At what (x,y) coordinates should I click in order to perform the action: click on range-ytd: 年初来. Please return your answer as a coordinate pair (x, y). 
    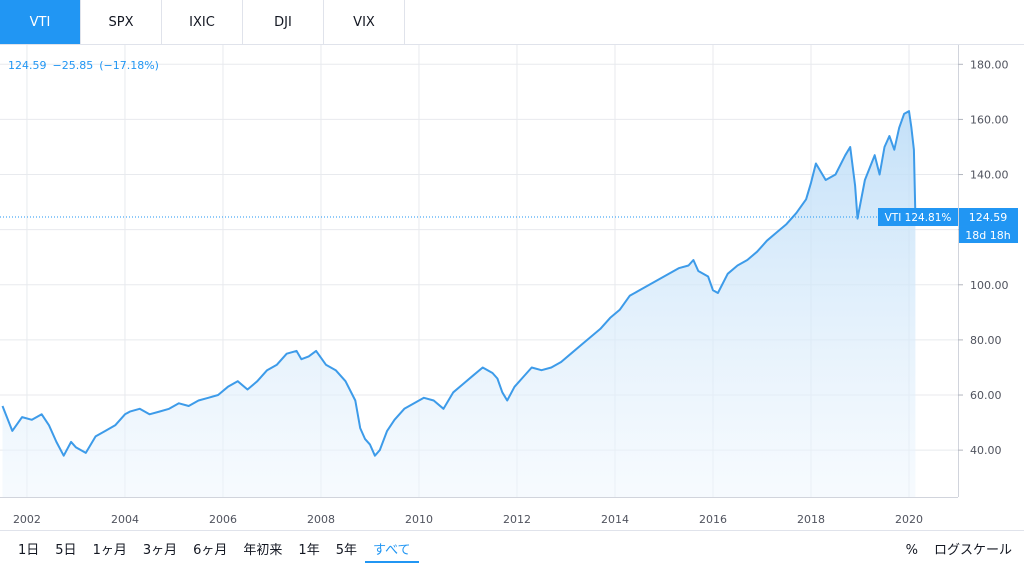
    Looking at the image, I should click on (263, 550).